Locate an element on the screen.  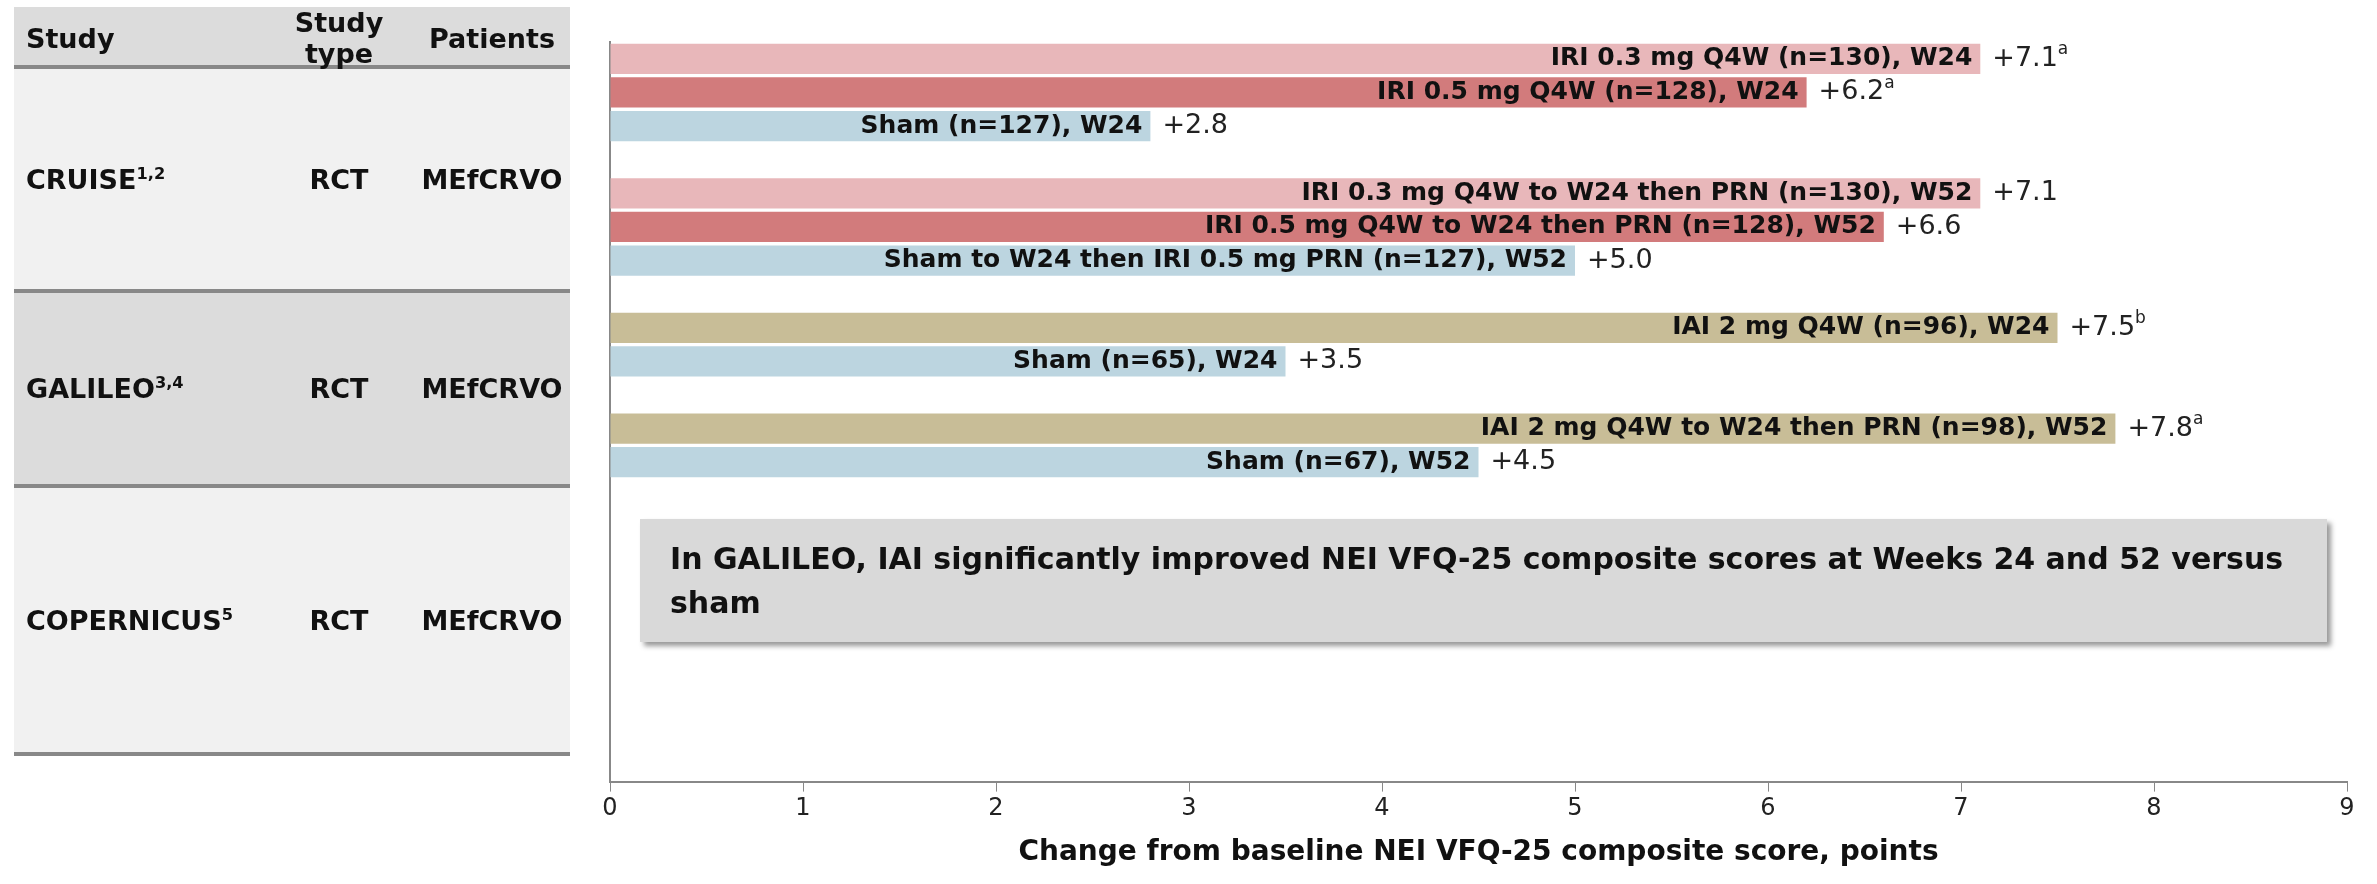
data-label: +2.8 is located at coordinates (1195, 124).